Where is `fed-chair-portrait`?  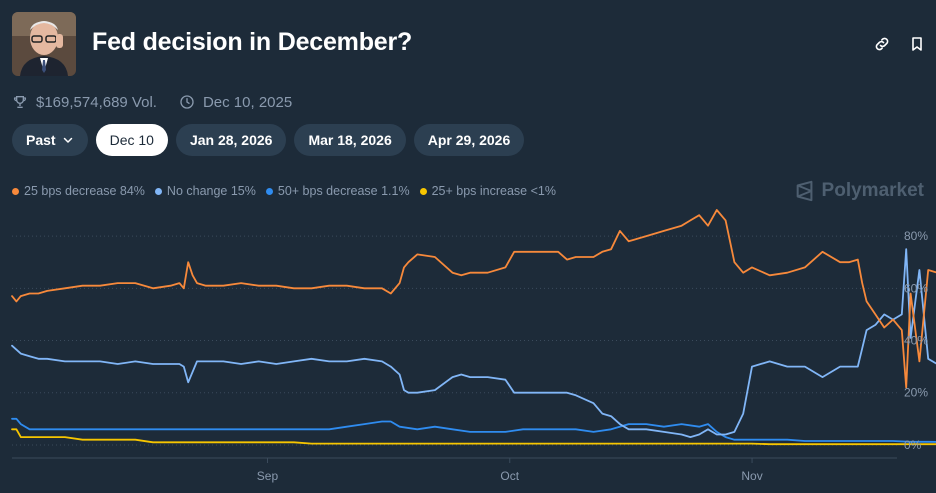
fed-chair-portrait is located at coordinates (44, 44).